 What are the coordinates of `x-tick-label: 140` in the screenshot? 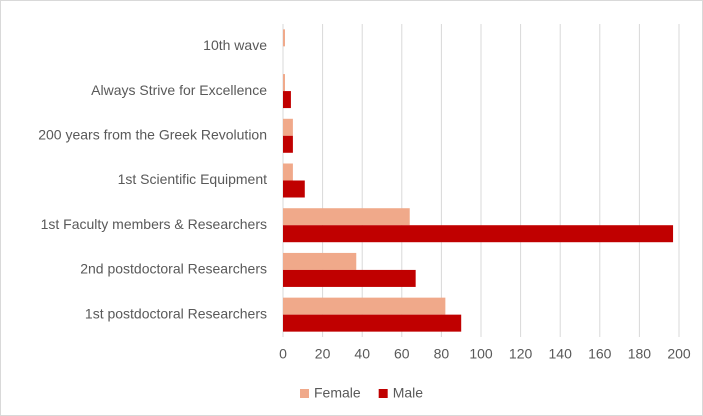 It's located at (561, 354).